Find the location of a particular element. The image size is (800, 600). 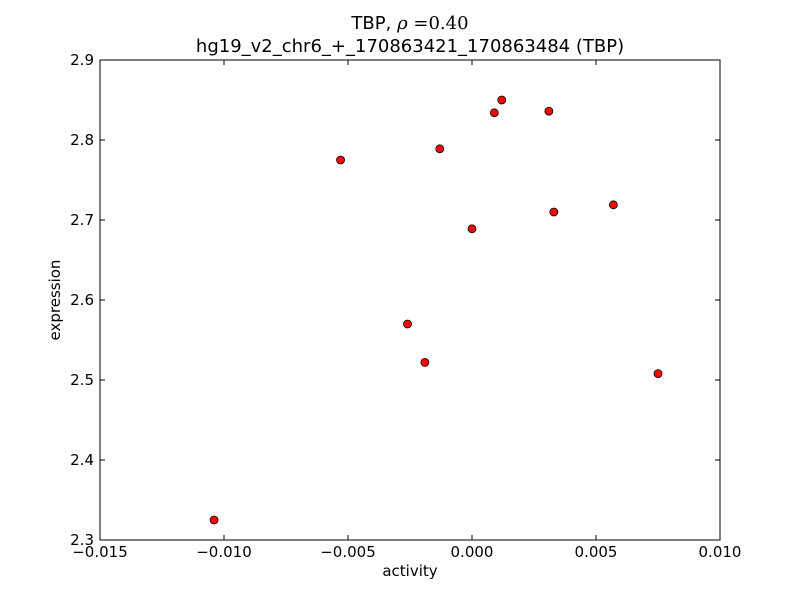

x-tick-label: −0.015 is located at coordinates (100, 552).